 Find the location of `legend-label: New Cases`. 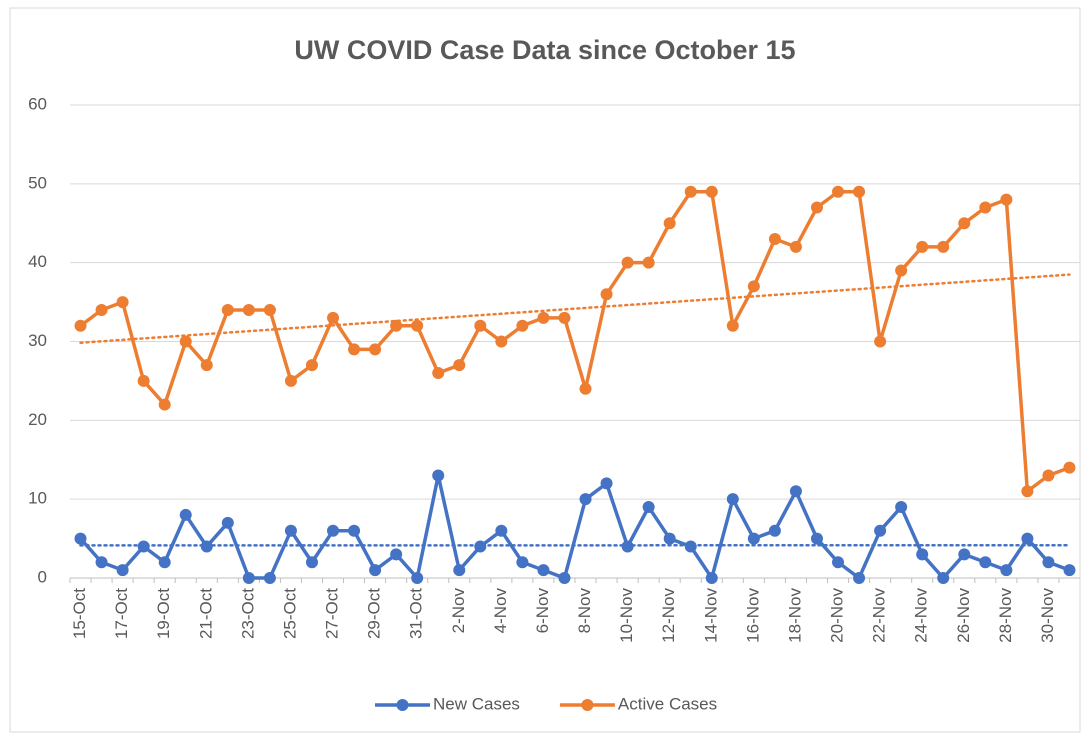

legend-label: New Cases is located at coordinates (476, 703).